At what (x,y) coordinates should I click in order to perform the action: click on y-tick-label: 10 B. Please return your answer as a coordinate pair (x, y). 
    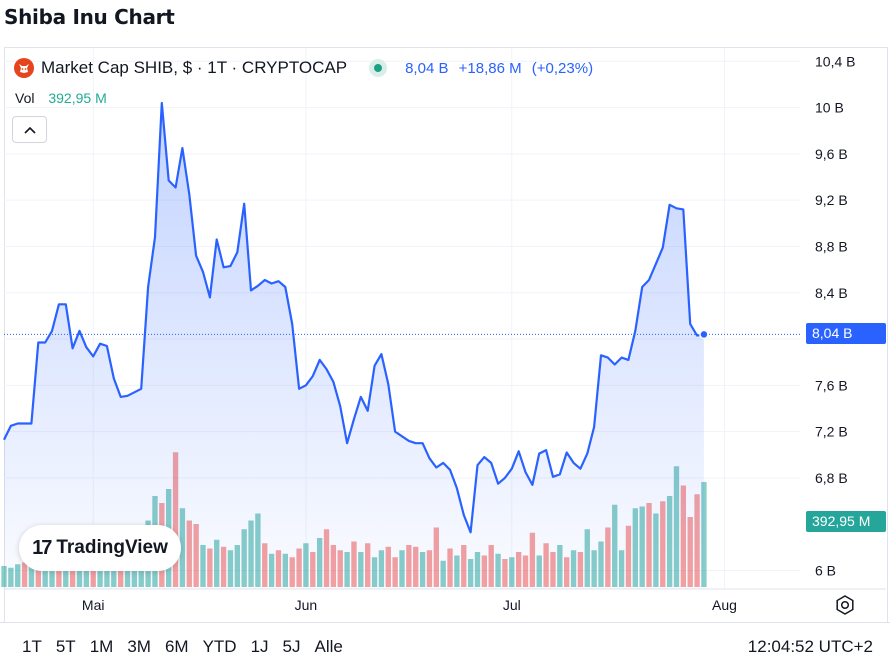
    Looking at the image, I should click on (829, 108).